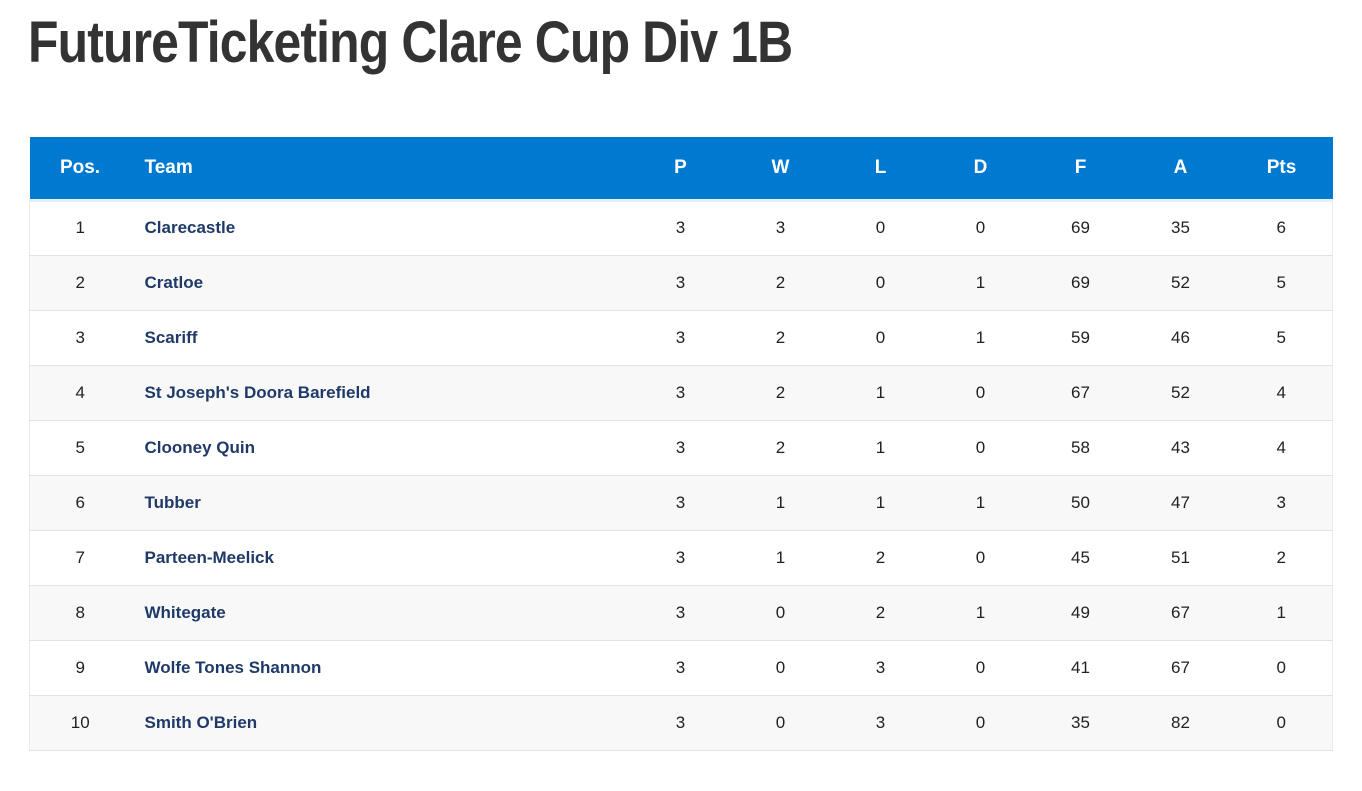 The width and height of the screenshot is (1362, 791). I want to click on cell-points: 4, so click(1281, 448).